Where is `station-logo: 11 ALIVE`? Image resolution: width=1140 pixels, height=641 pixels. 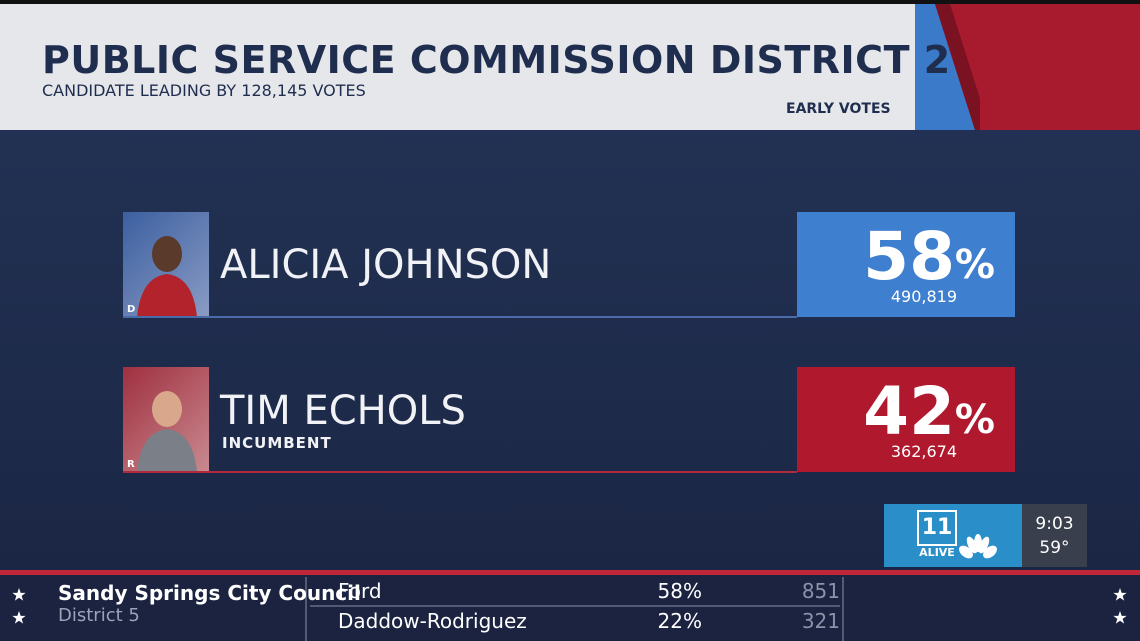
station-logo: 11 ALIVE is located at coordinates (953, 535).